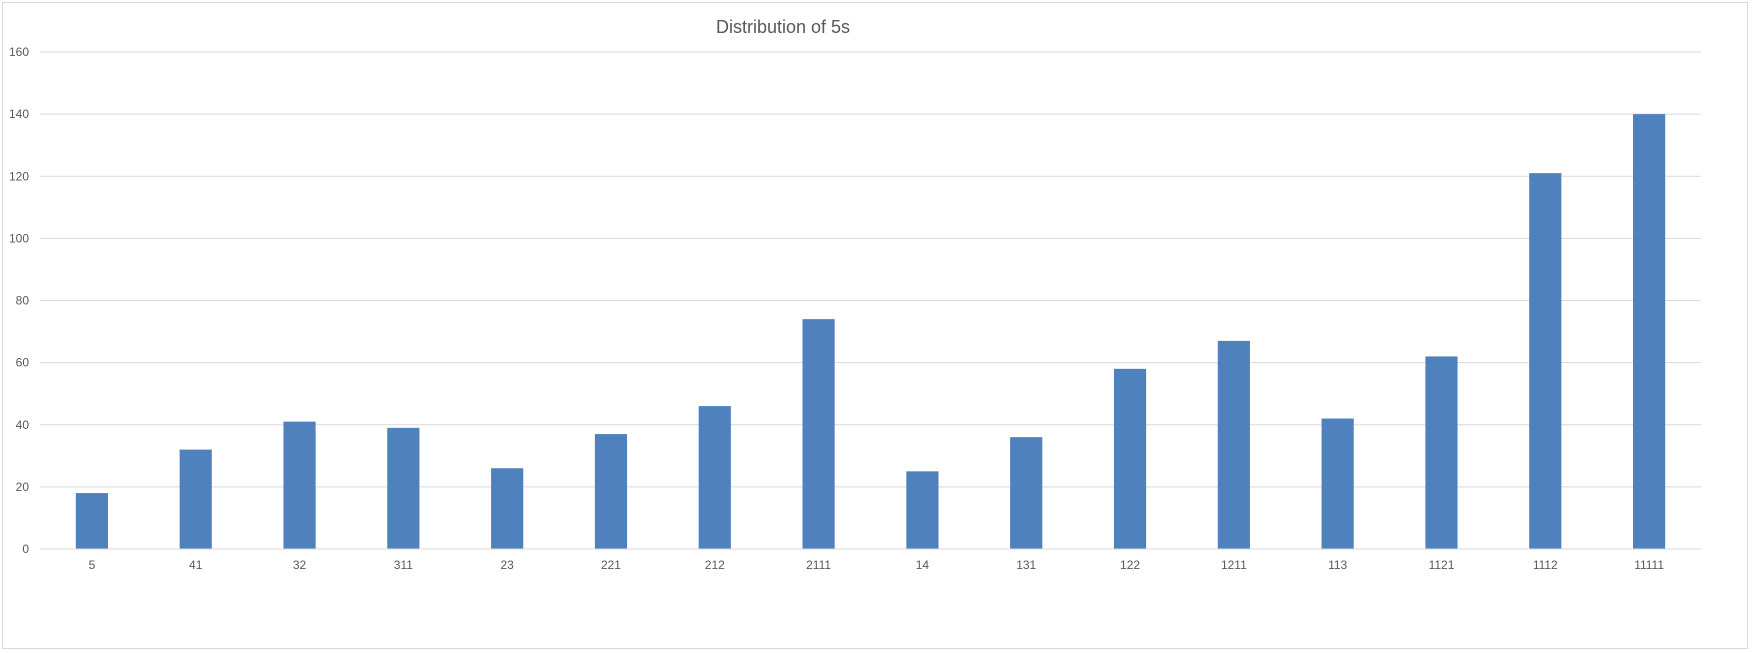  What do you see at coordinates (25, 549) in the screenshot?
I see `y-tick-label: 0` at bounding box center [25, 549].